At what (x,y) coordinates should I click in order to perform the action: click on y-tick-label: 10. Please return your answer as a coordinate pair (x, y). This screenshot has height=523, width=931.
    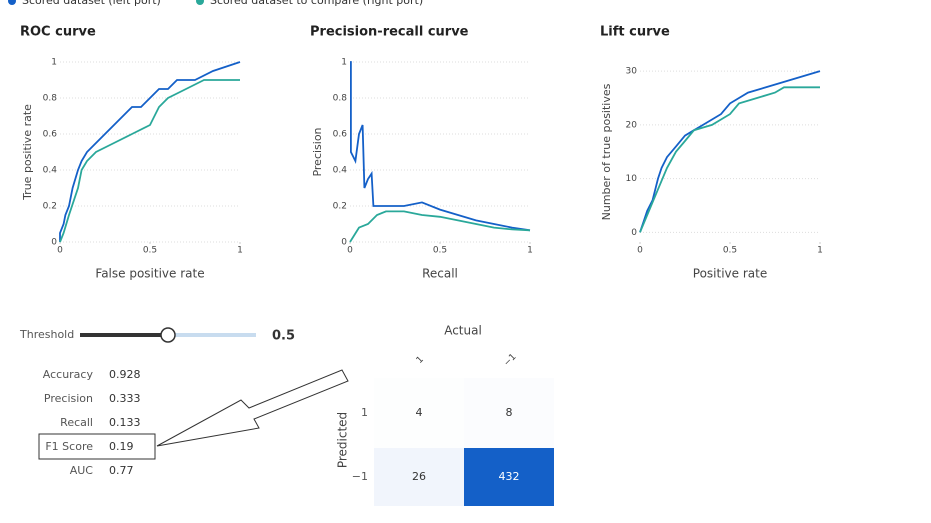
    Looking at the image, I should click on (632, 179).